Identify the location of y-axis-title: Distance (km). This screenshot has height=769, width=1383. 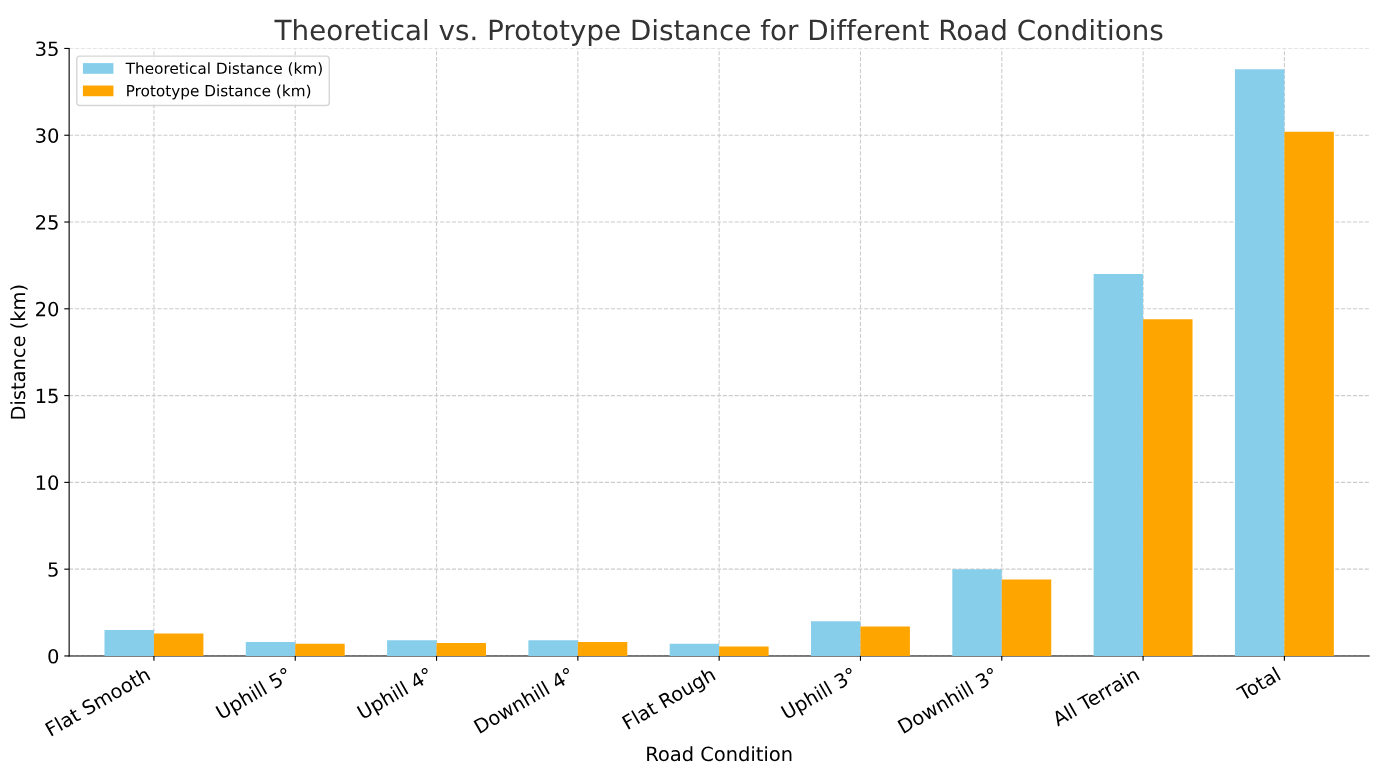
(19, 352).